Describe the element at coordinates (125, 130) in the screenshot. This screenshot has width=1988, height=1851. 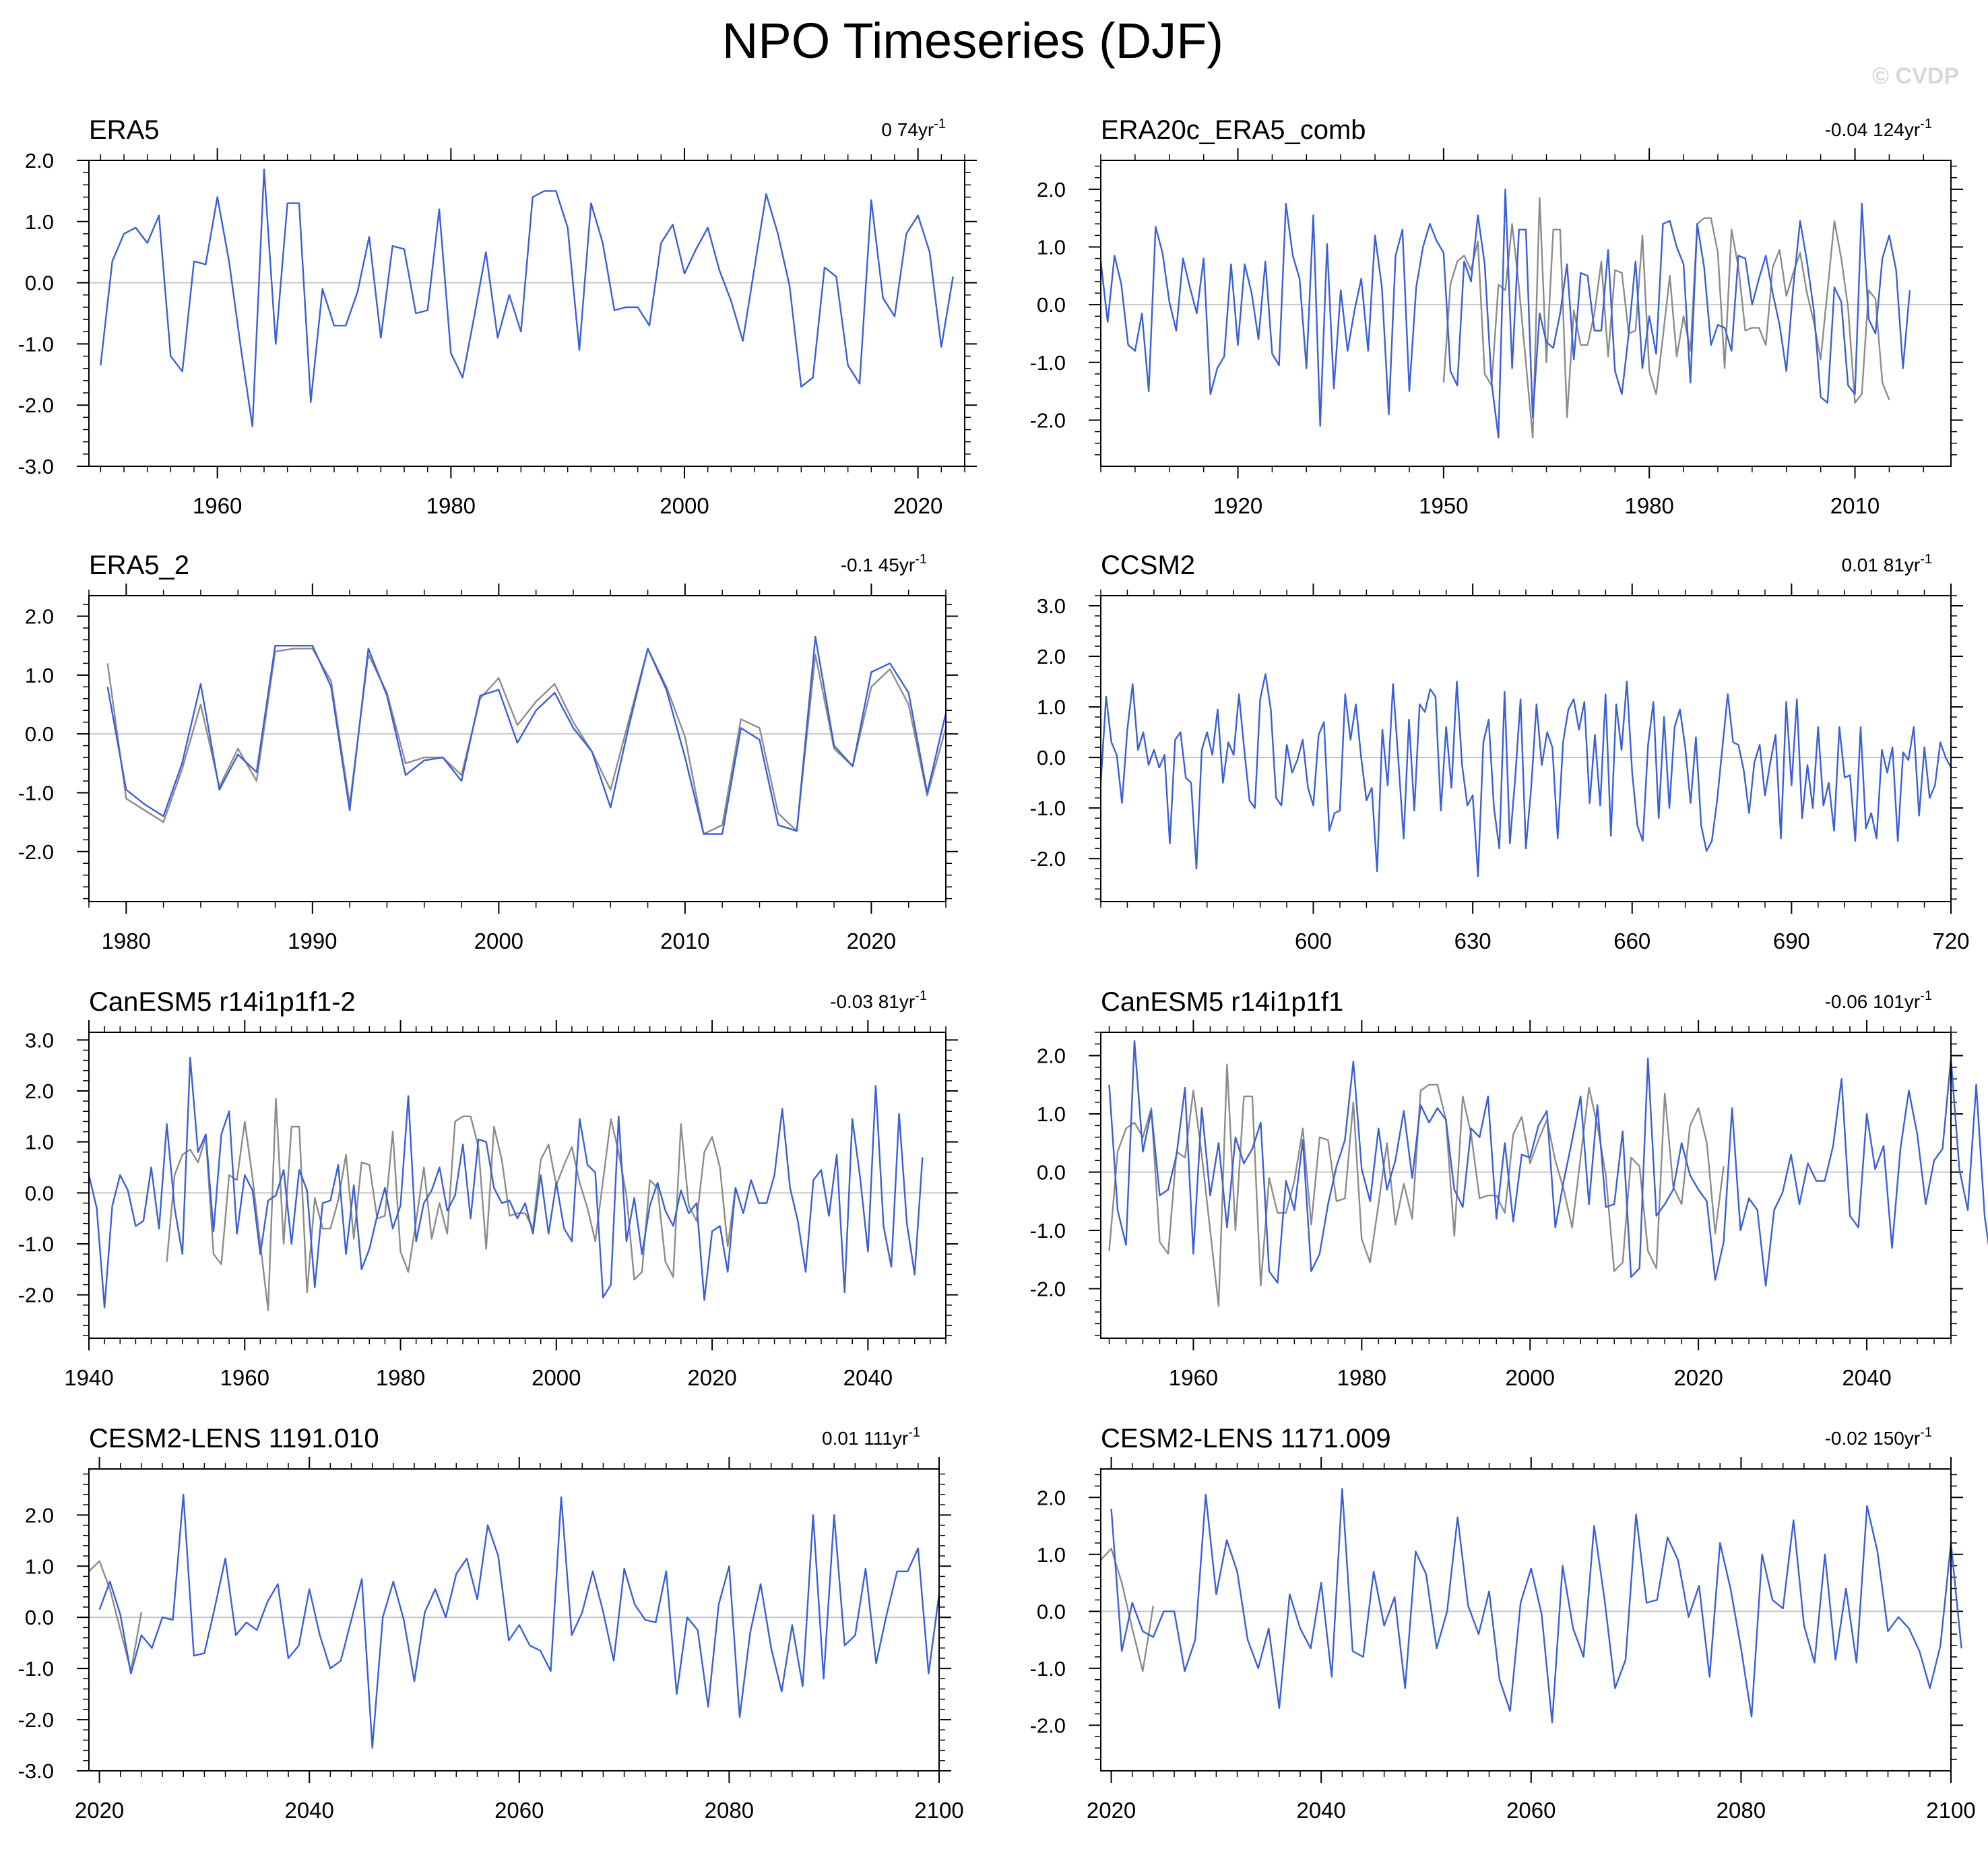
I see `panel-title: ERA5` at that location.